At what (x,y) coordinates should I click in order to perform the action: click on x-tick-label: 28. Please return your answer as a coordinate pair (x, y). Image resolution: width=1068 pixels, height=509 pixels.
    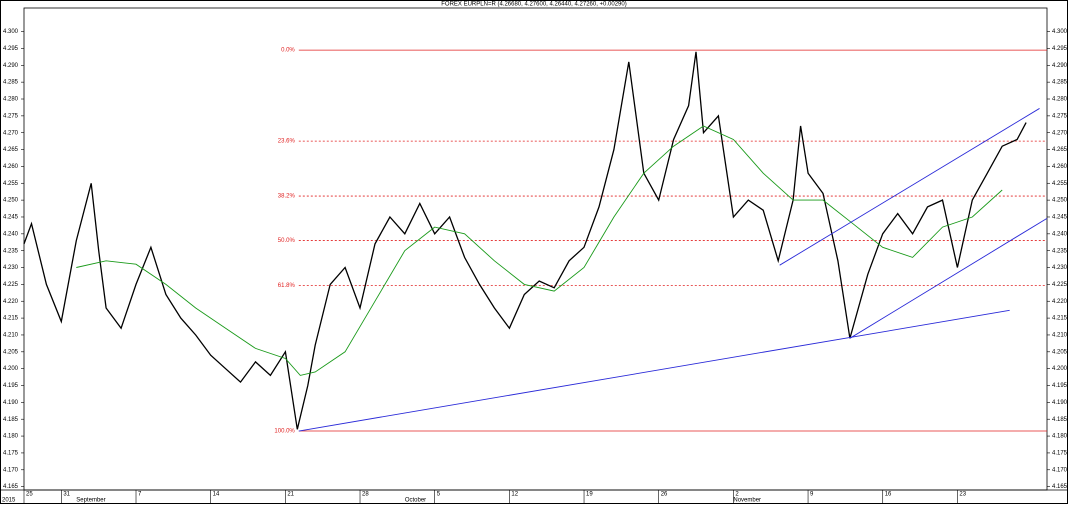
    Looking at the image, I should click on (365, 495).